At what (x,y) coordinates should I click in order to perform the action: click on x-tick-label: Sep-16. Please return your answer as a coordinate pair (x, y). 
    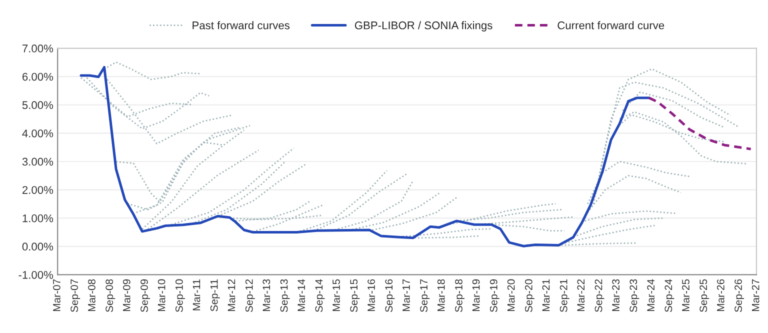
    Looking at the image, I should click on (390, 295).